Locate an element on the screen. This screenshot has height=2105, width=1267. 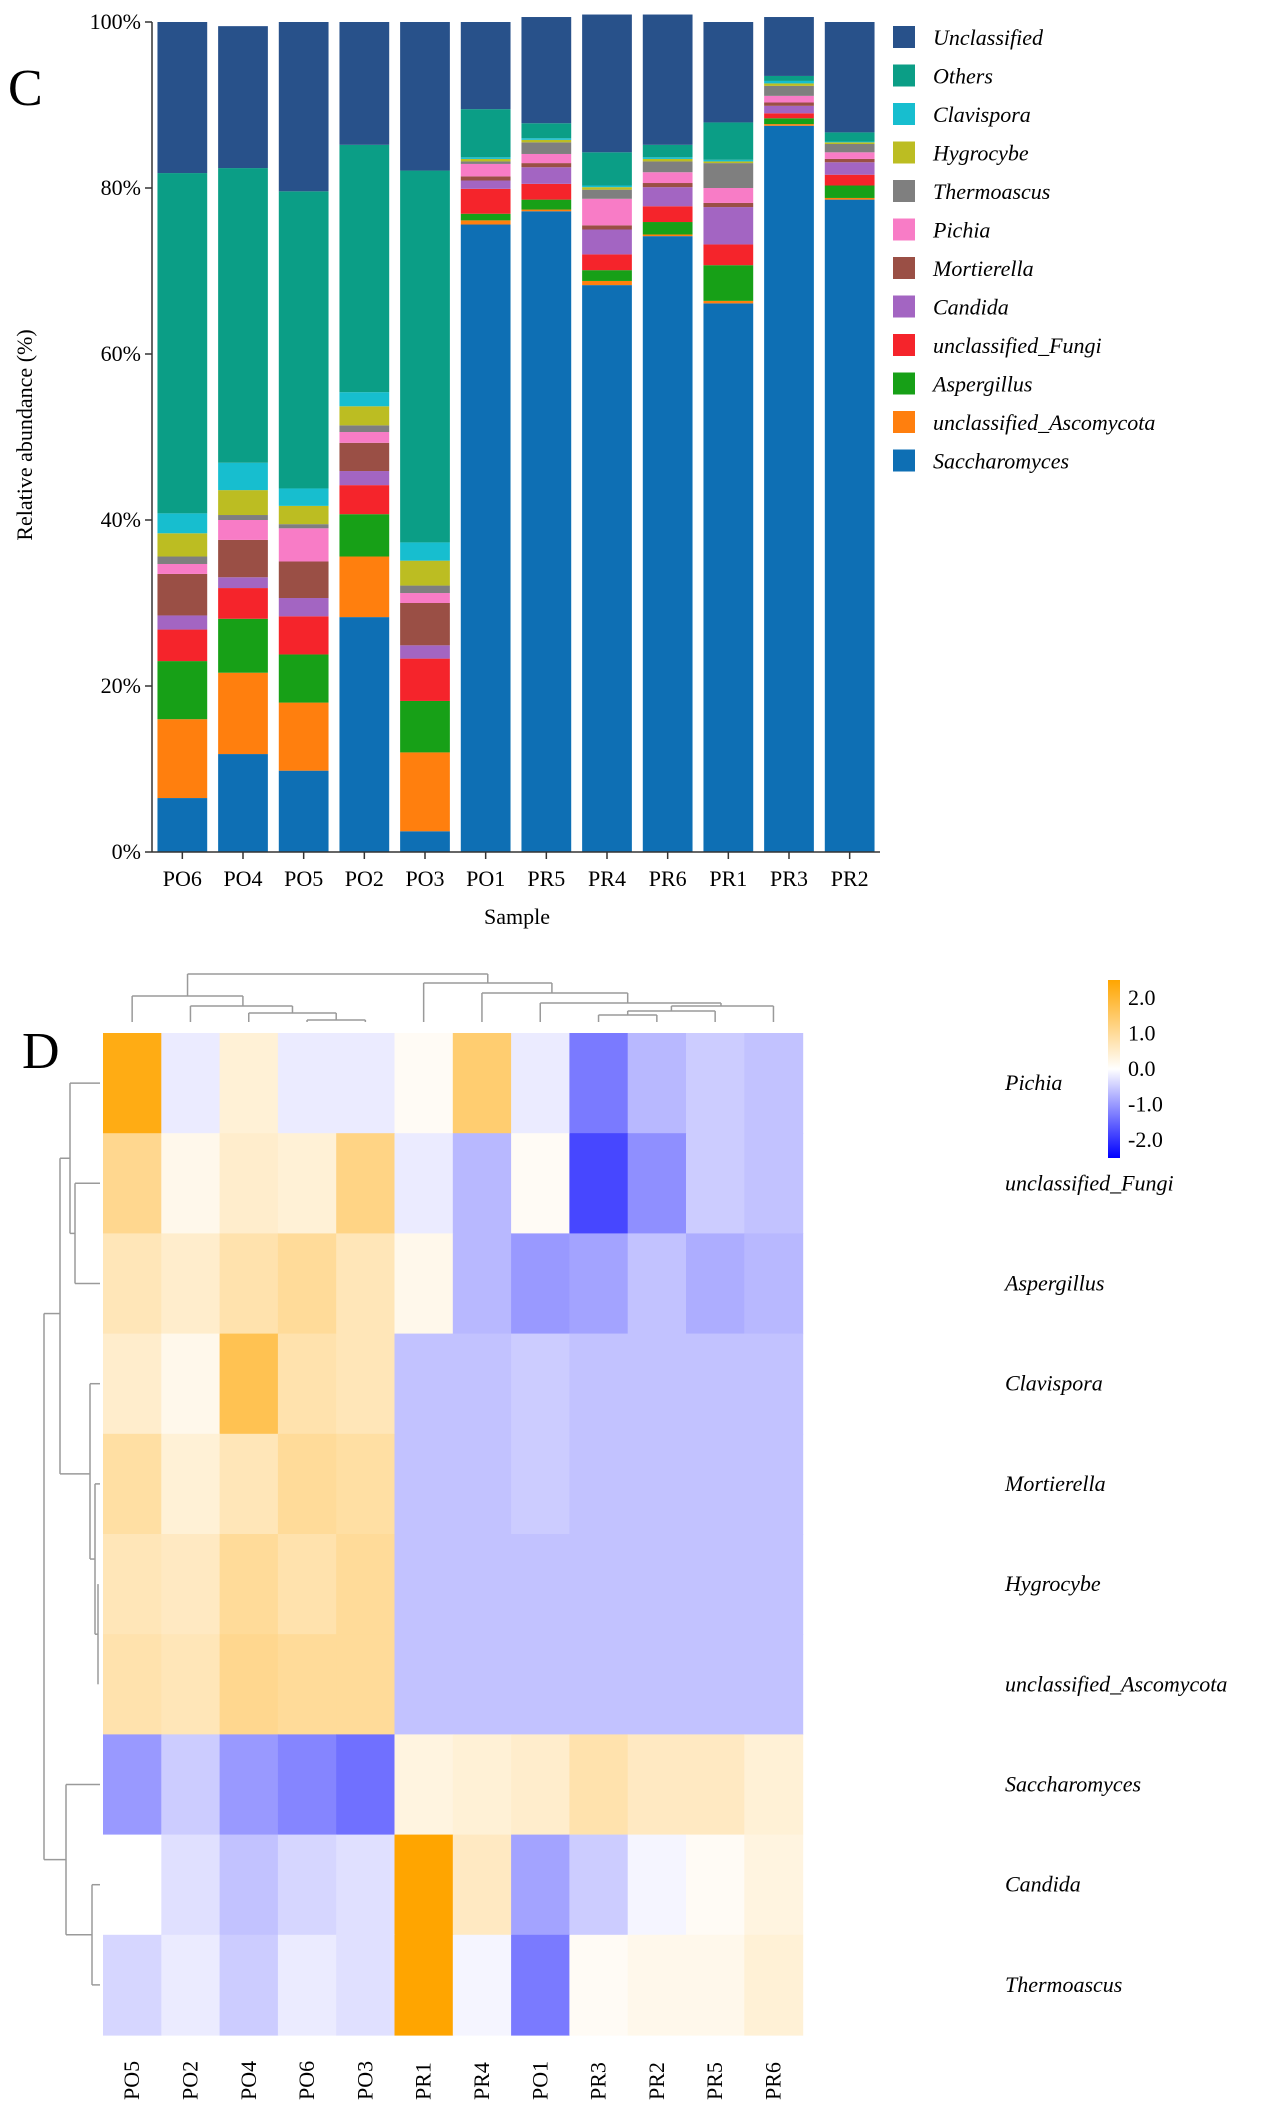
color-scale-label: 2.0 is located at coordinates (1142, 997).